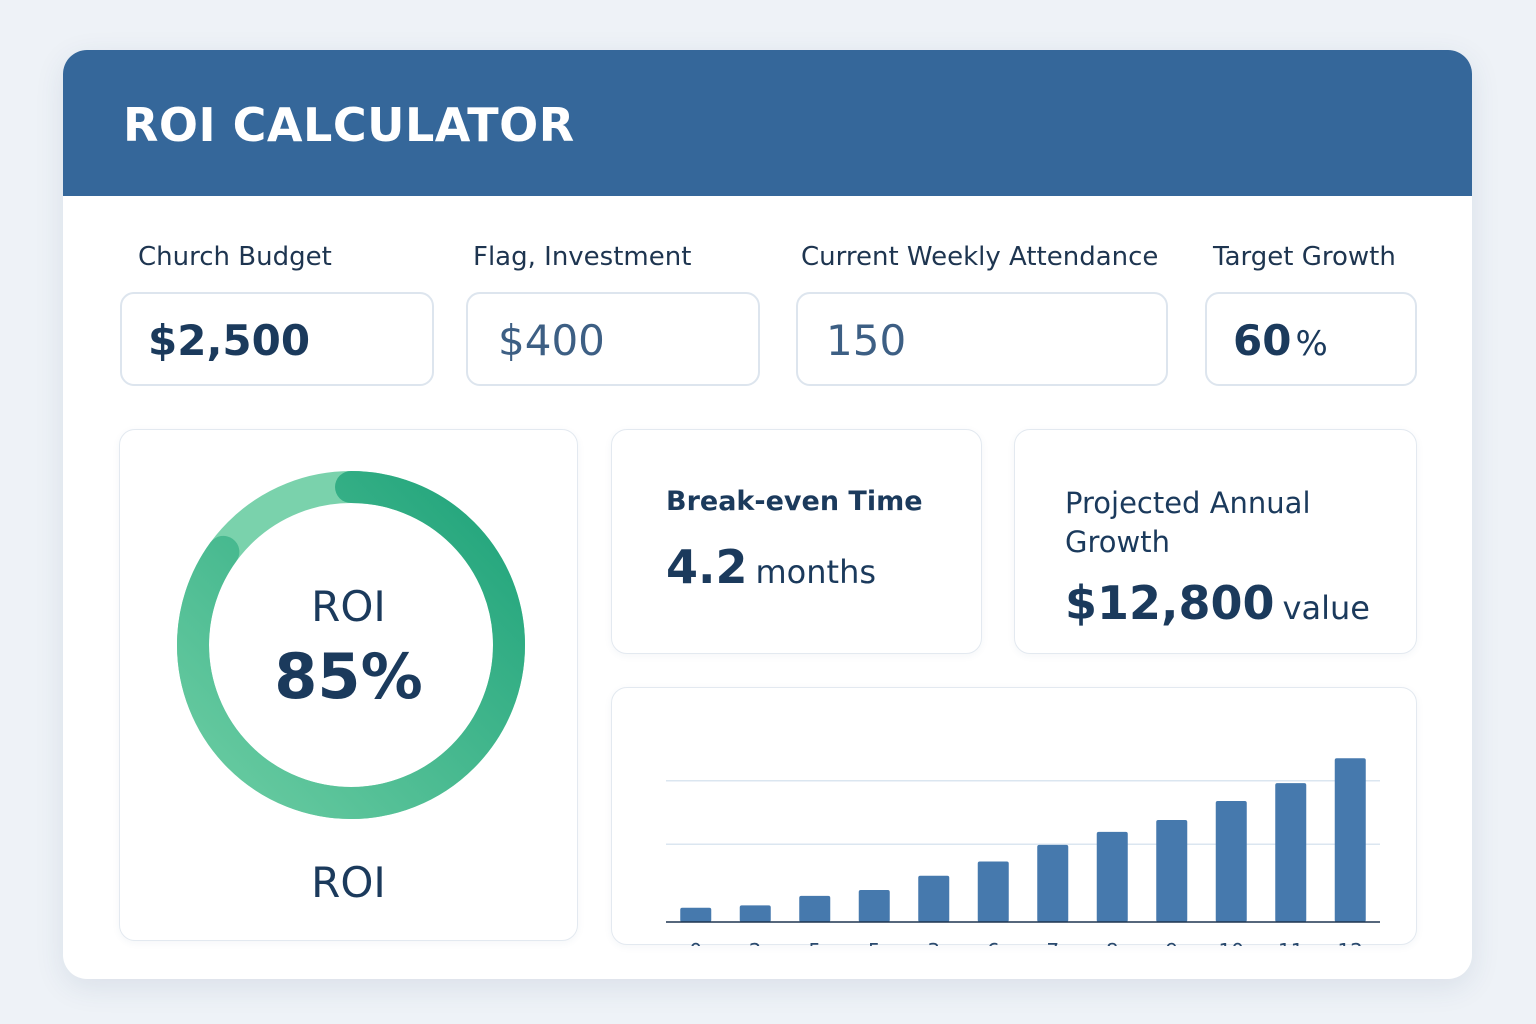 The image size is (1536, 1024). I want to click on chart-x-tick-label: 12, so click(1350, 942).